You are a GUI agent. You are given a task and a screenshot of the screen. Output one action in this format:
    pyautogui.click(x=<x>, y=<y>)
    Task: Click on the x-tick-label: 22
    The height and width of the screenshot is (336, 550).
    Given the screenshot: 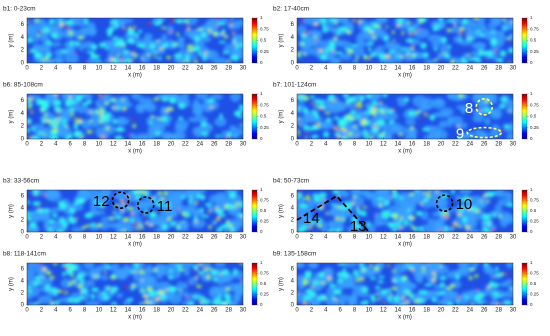 What is the action you would take?
    pyautogui.click(x=185, y=69)
    